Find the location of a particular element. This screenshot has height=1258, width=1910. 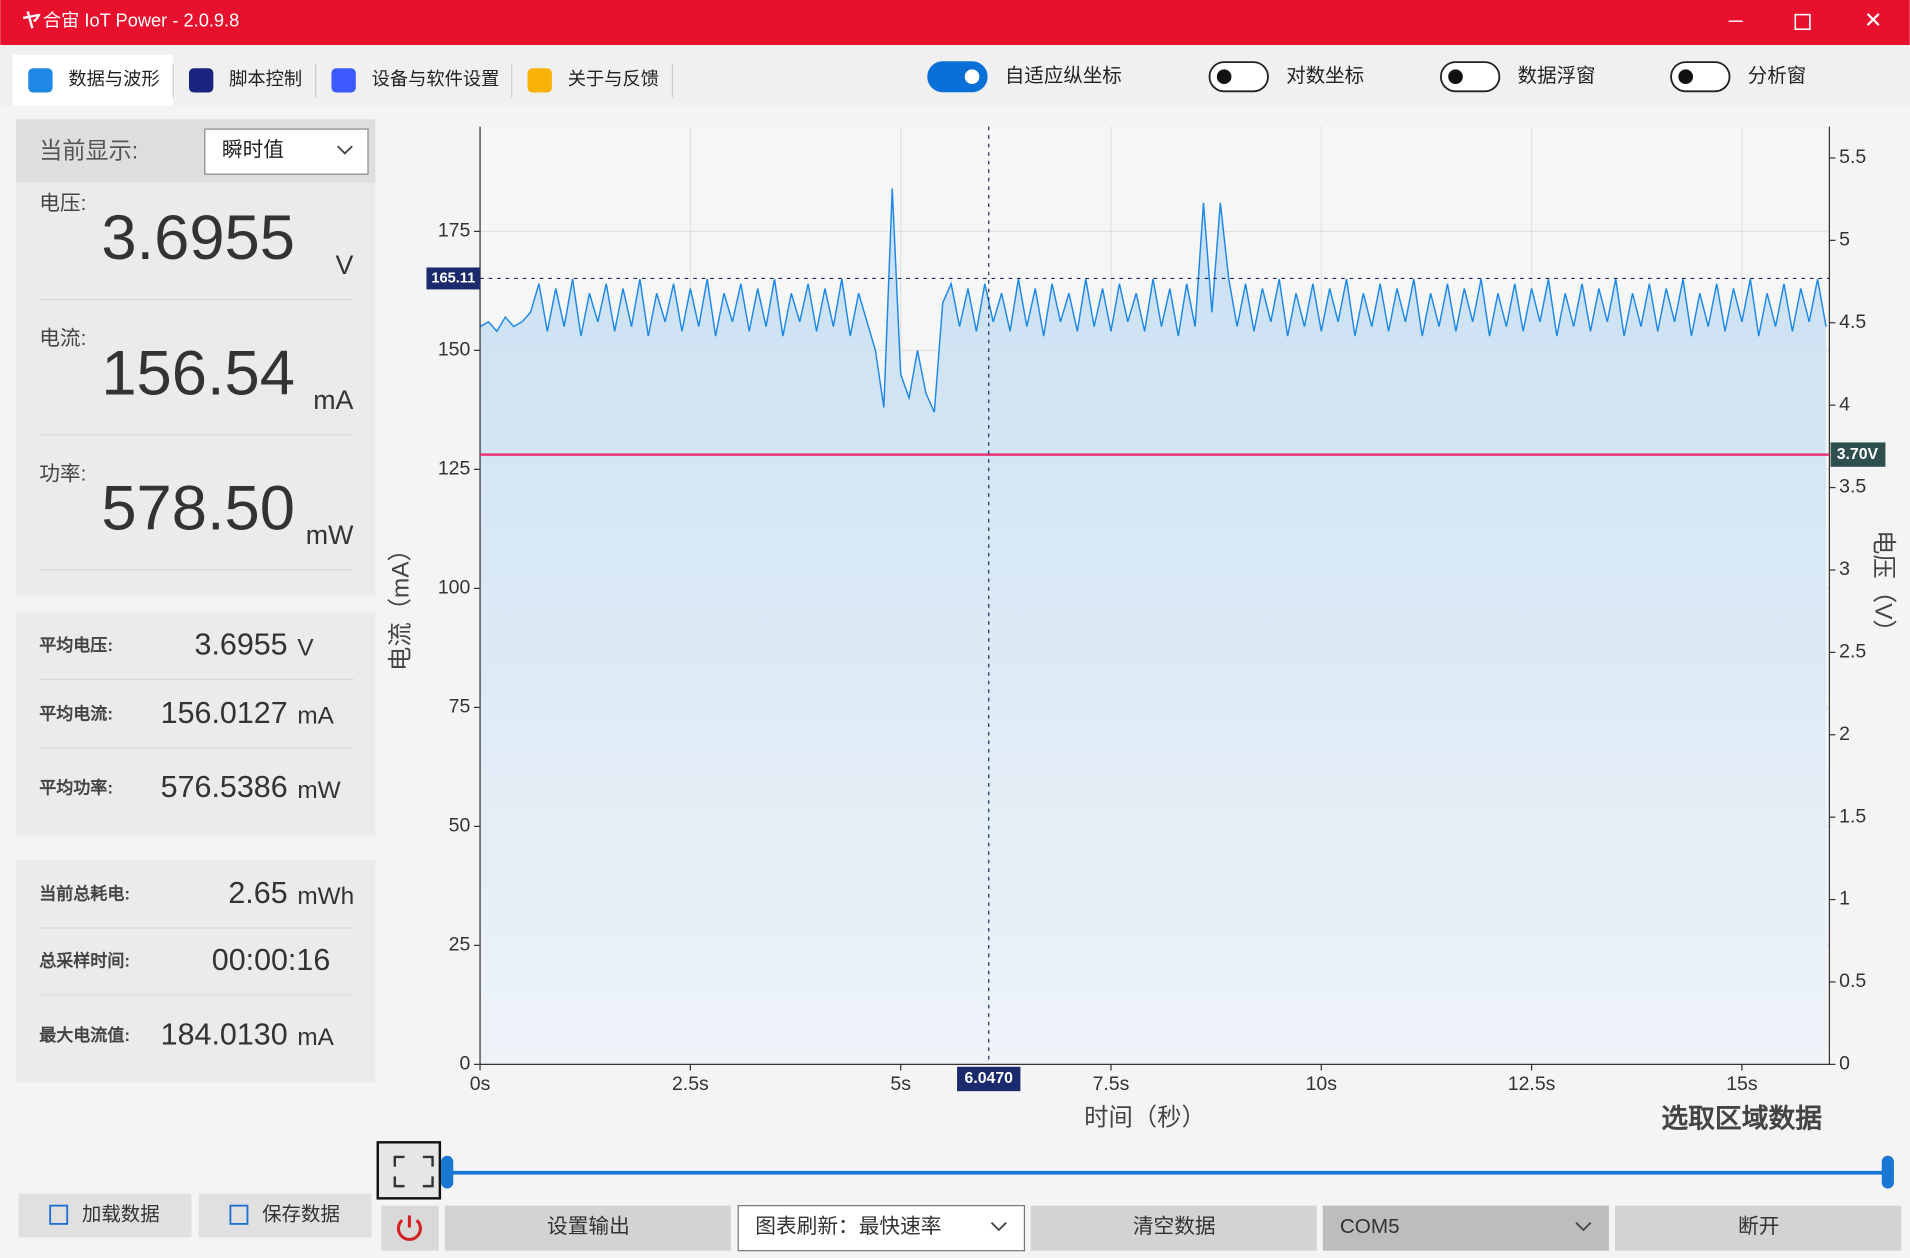

x-tick-label: 7.5s is located at coordinates (1111, 1084).